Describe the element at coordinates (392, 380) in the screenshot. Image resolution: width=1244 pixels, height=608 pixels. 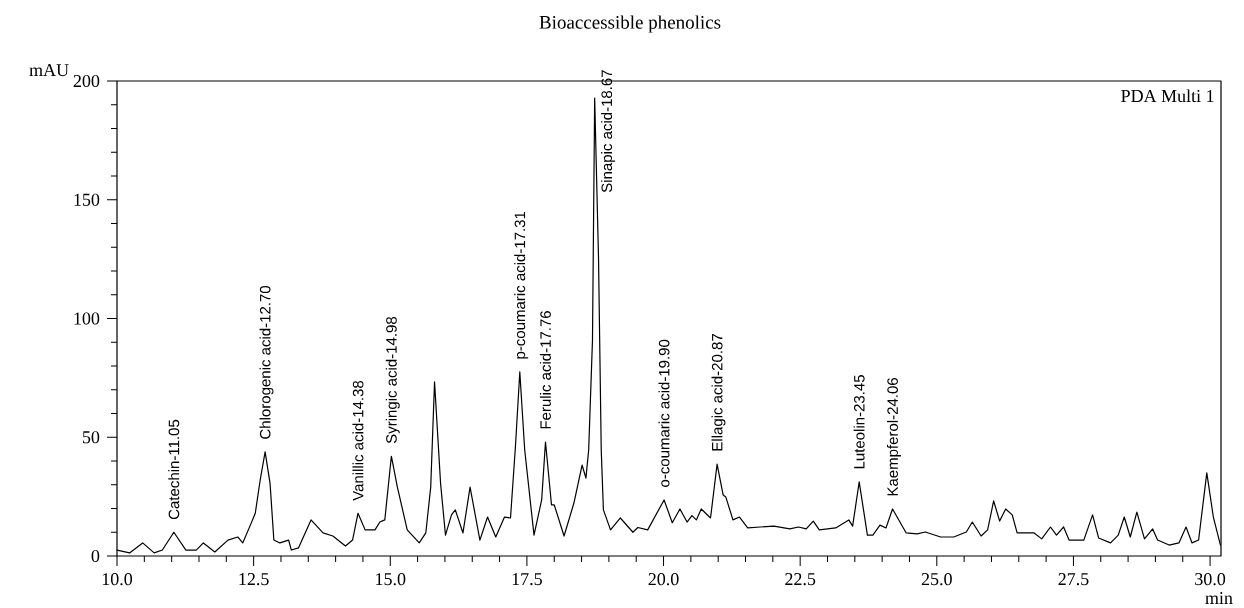
I see `annotation: Syringic acid-14.98` at that location.